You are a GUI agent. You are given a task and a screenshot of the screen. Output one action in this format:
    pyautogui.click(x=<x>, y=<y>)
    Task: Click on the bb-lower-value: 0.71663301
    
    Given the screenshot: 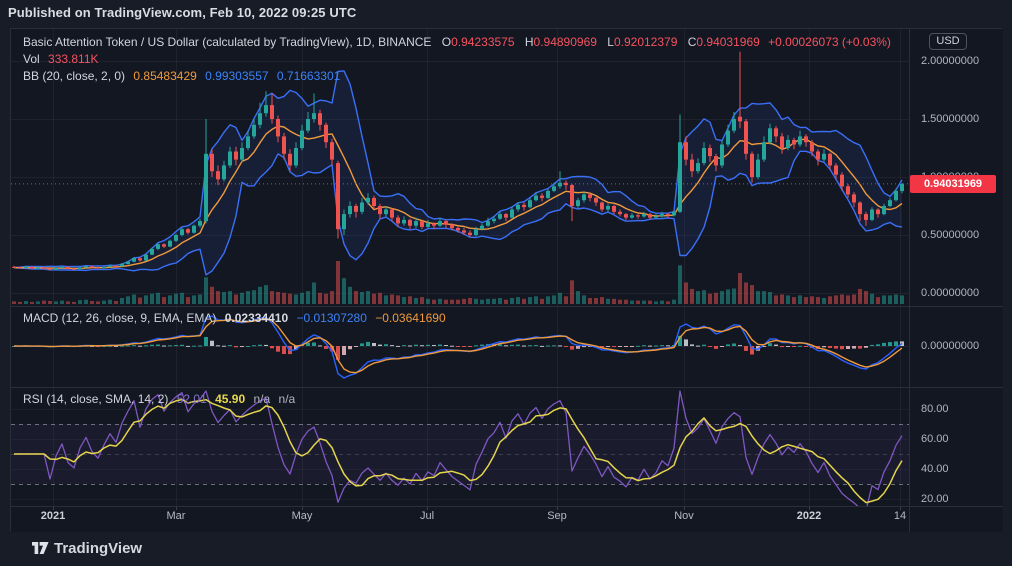 What is the action you would take?
    pyautogui.click(x=308, y=76)
    